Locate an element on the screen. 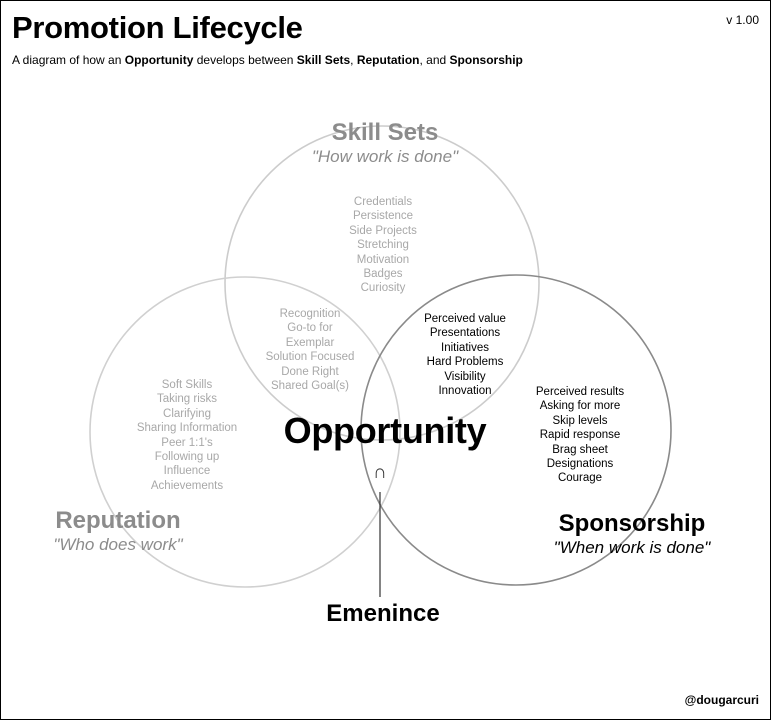  list-item: Curiosity is located at coordinates (383, 288).